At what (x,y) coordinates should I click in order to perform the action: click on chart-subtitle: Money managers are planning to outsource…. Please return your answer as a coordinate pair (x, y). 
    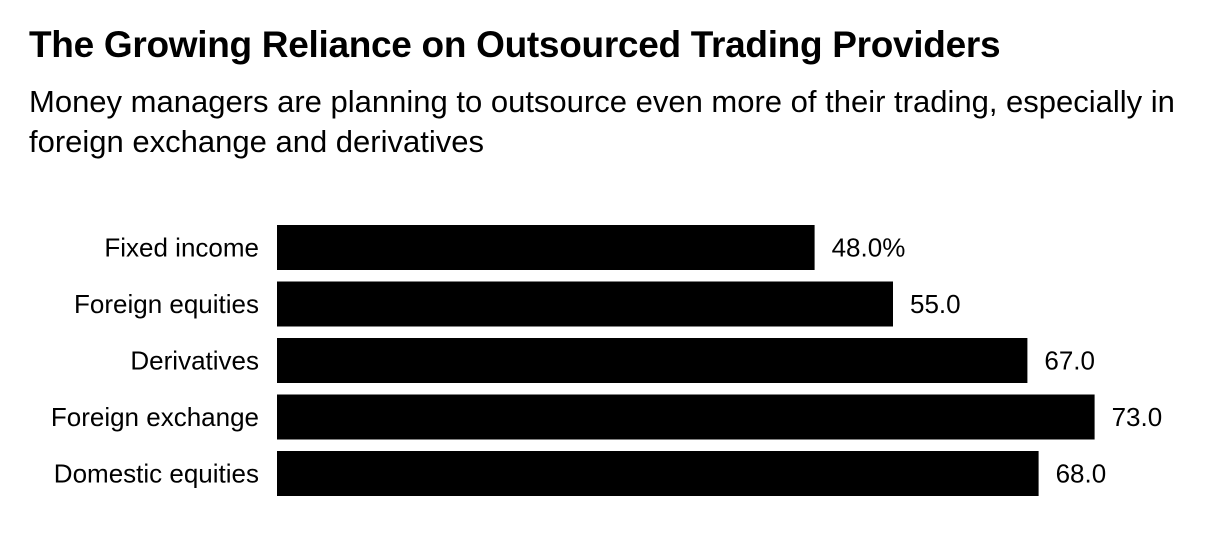
    Looking at the image, I should click on (602, 121).